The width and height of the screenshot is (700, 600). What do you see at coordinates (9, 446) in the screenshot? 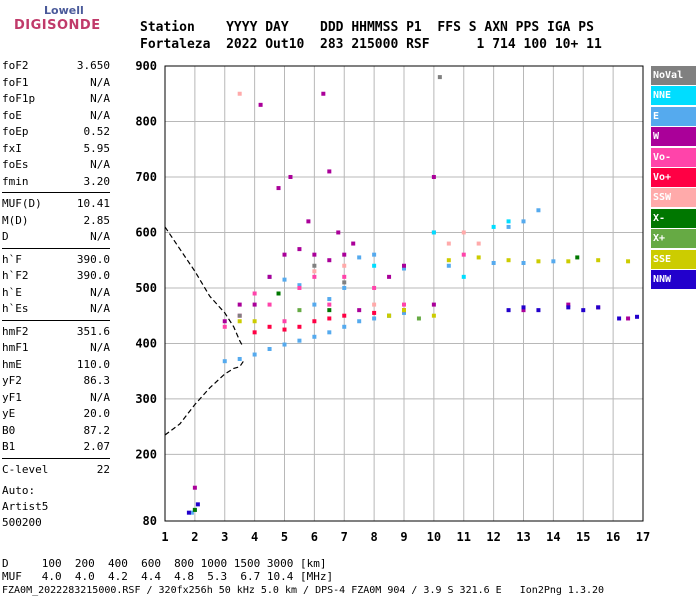
I see `param-name: B1` at bounding box center [9, 446].